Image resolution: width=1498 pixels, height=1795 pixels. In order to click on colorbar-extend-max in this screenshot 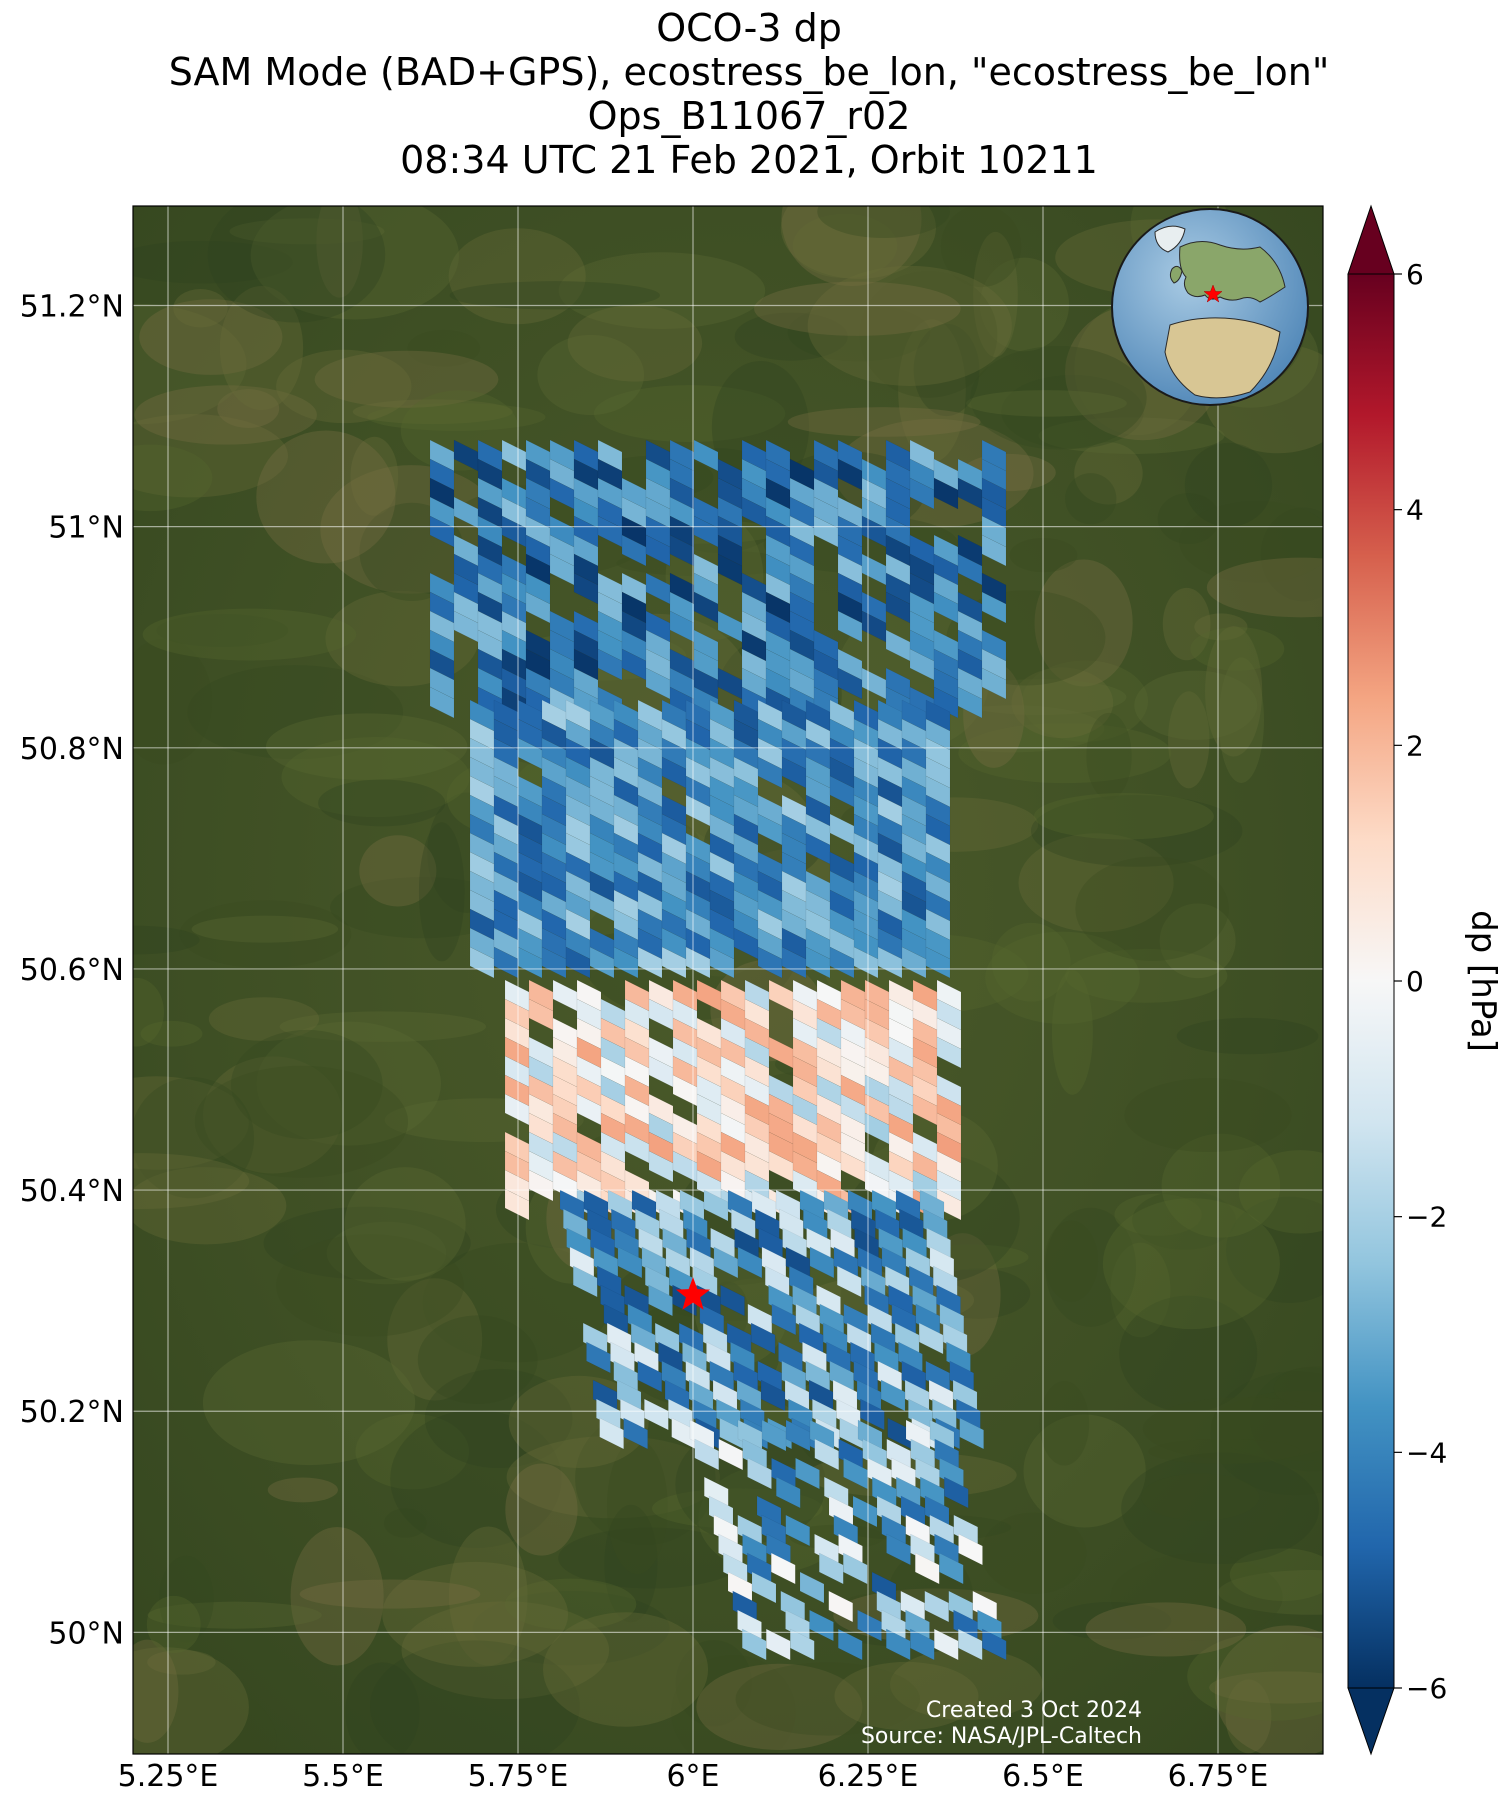, I will do `click(1371, 239)`.